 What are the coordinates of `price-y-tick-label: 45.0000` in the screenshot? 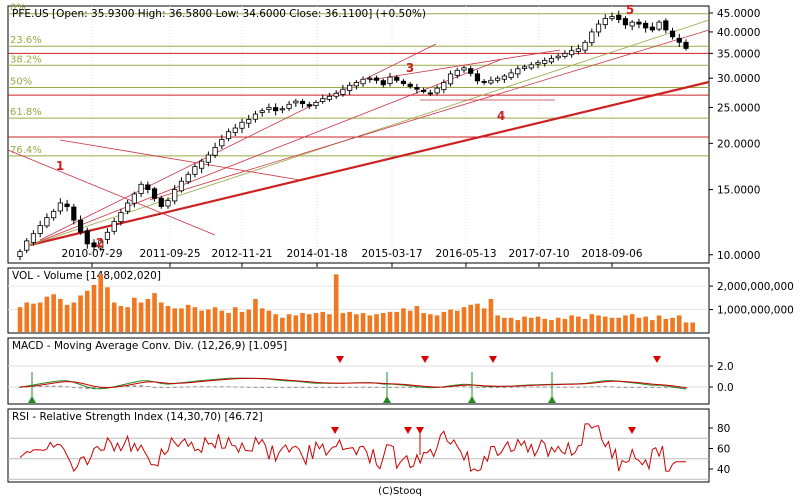 It's located at (738, 14).